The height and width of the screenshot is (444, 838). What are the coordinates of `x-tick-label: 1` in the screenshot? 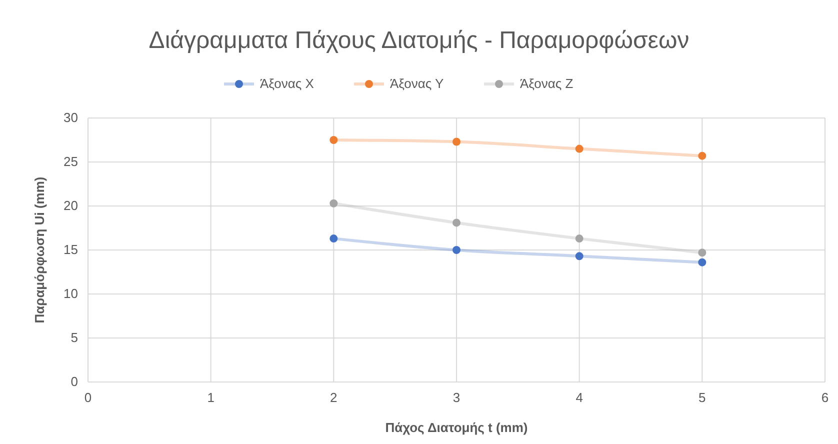 It's located at (210, 397).